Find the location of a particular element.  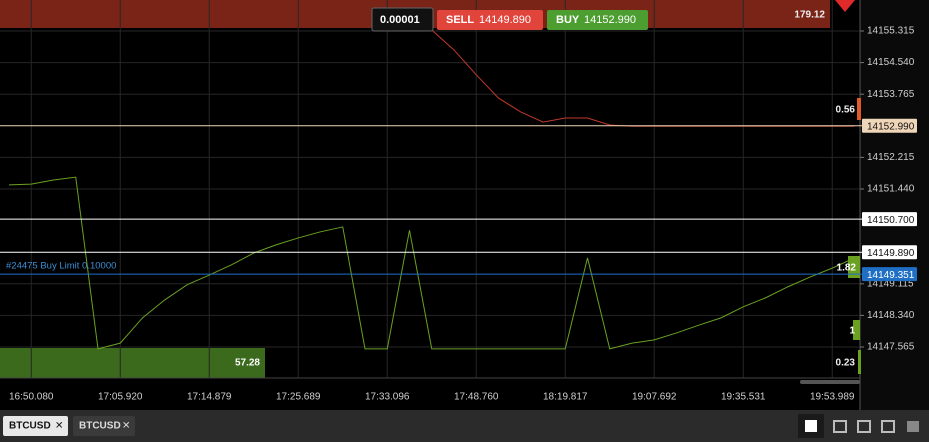

sell-button is located at coordinates (490, 20).